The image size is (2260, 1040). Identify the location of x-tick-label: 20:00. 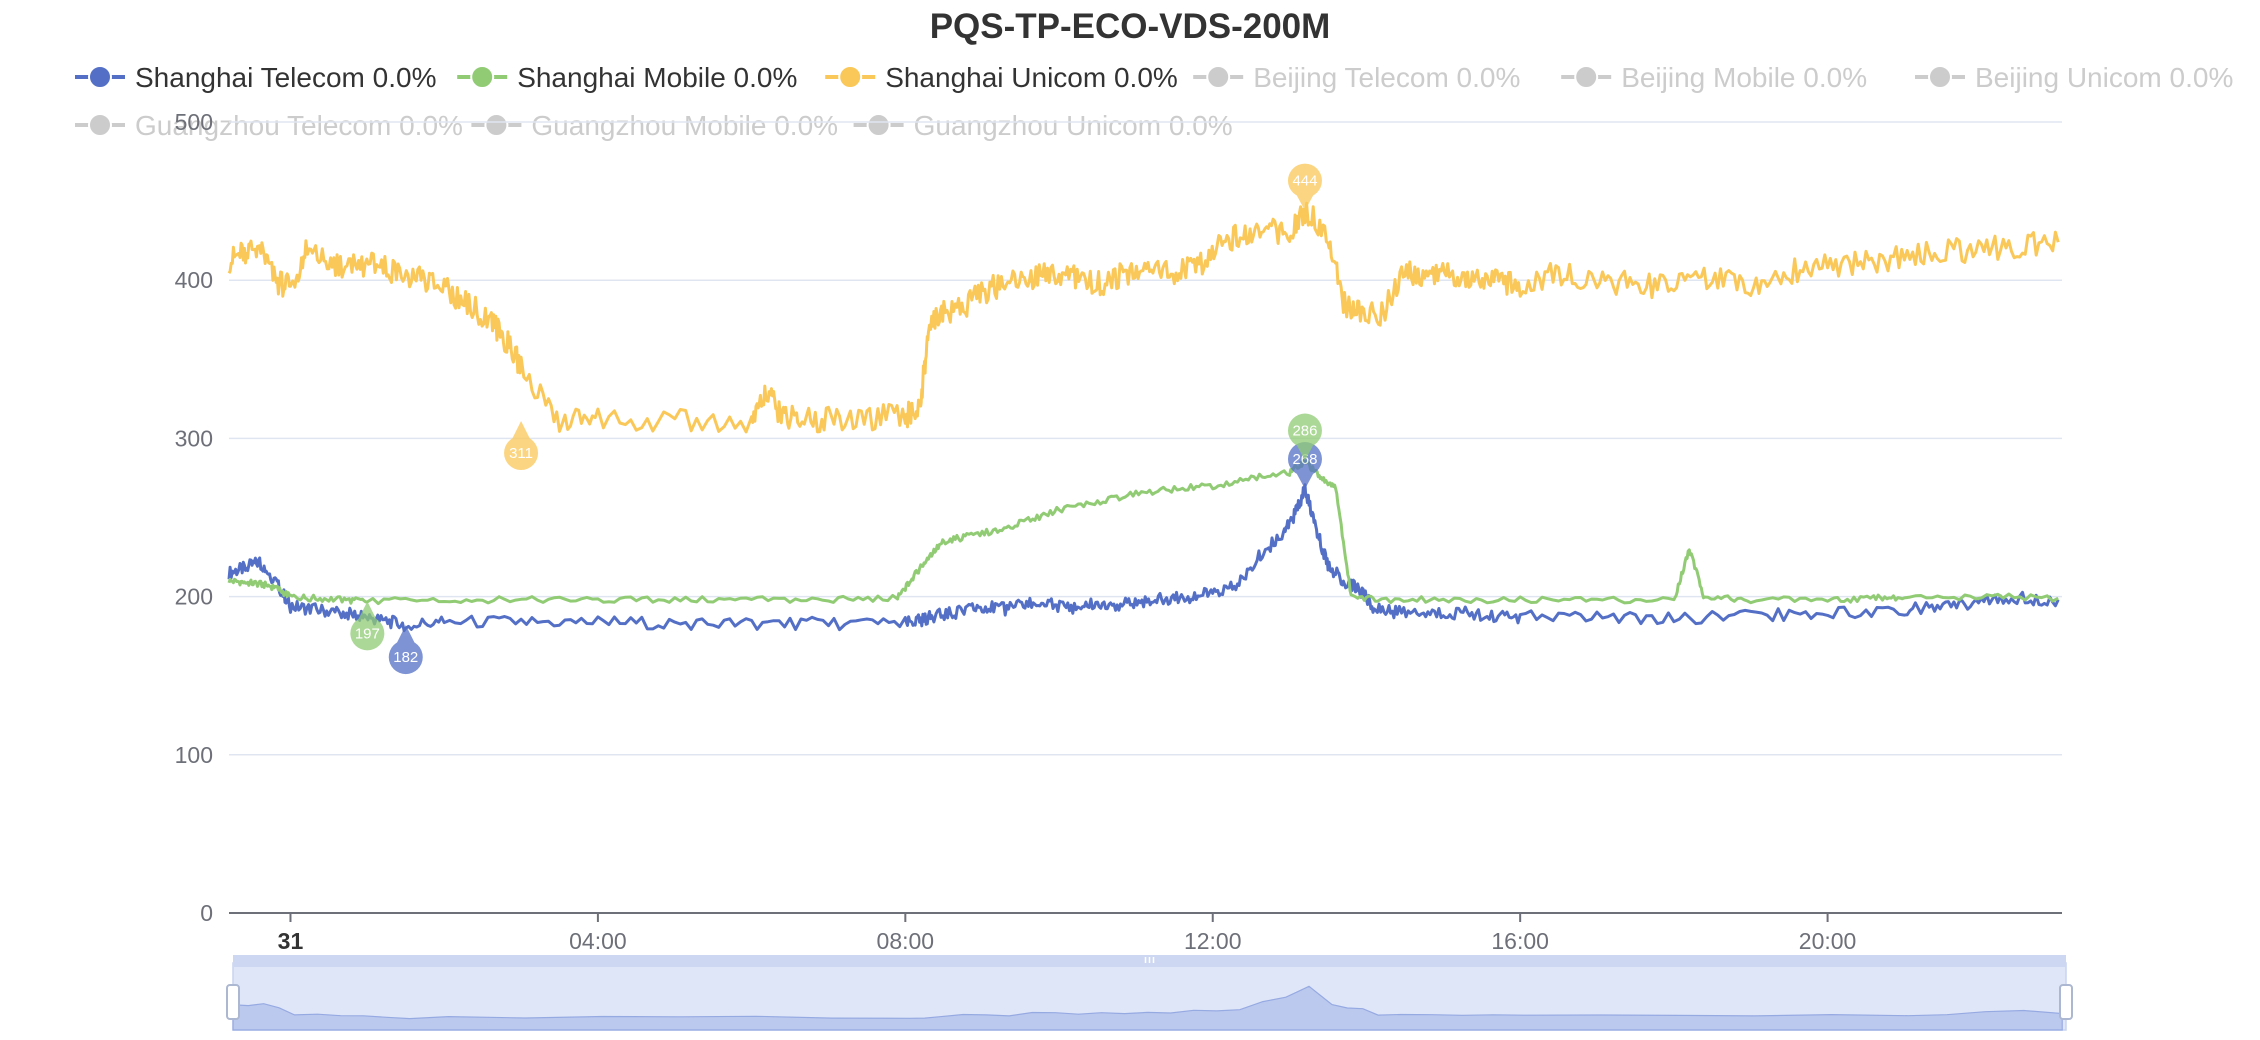
(1828, 941).